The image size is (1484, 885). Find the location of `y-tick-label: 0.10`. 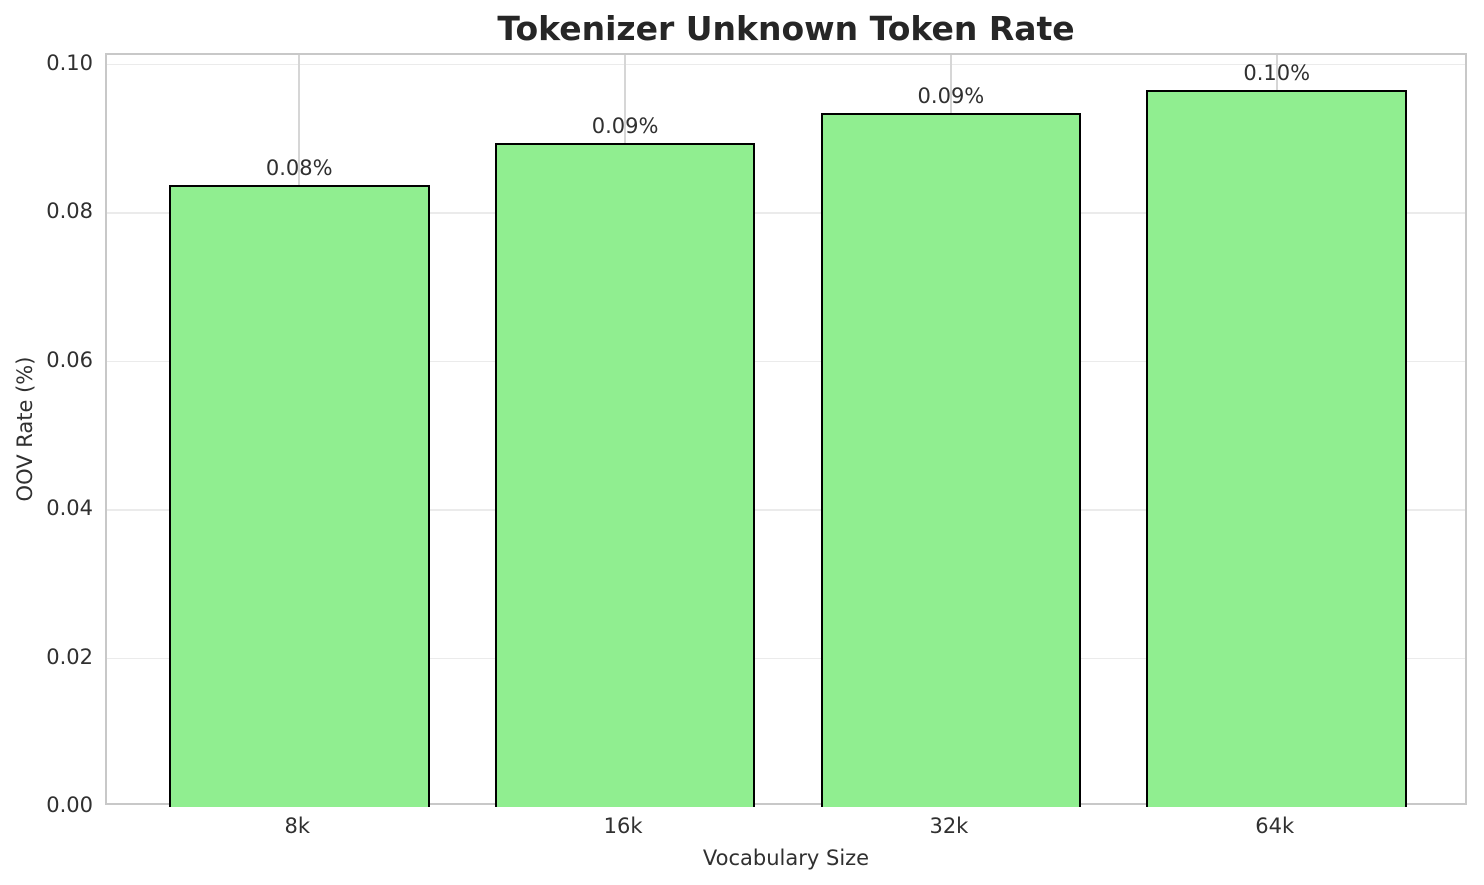

y-tick-label: 0.10 is located at coordinates (69, 62).